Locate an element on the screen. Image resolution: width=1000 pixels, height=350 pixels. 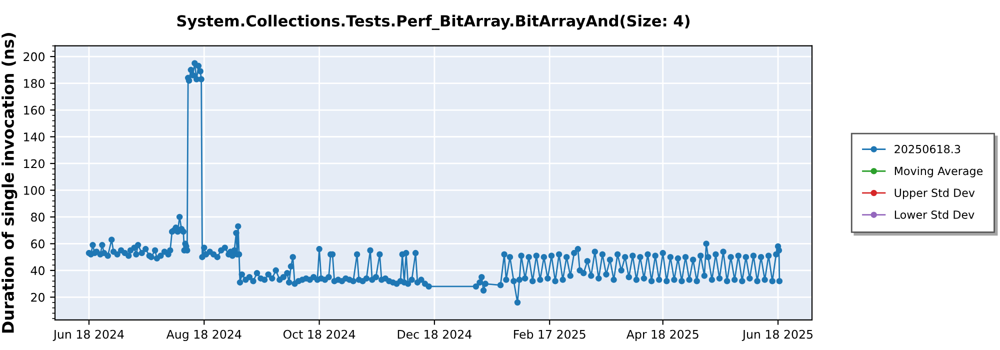
y-tick-label: 140 is located at coordinates (34, 137).